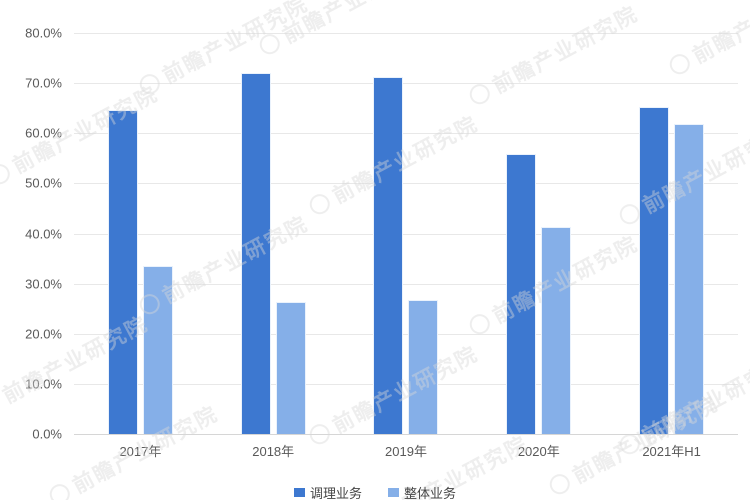  What do you see at coordinates (140, 451) in the screenshot?
I see `x-axis-tick-label: 2017年` at bounding box center [140, 451].